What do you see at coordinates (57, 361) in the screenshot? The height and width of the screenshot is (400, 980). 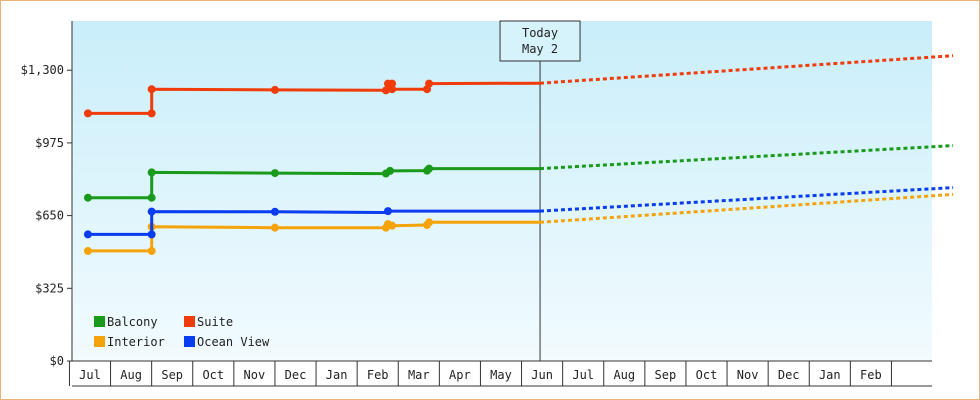 I see `y-tick-label: $0` at bounding box center [57, 361].